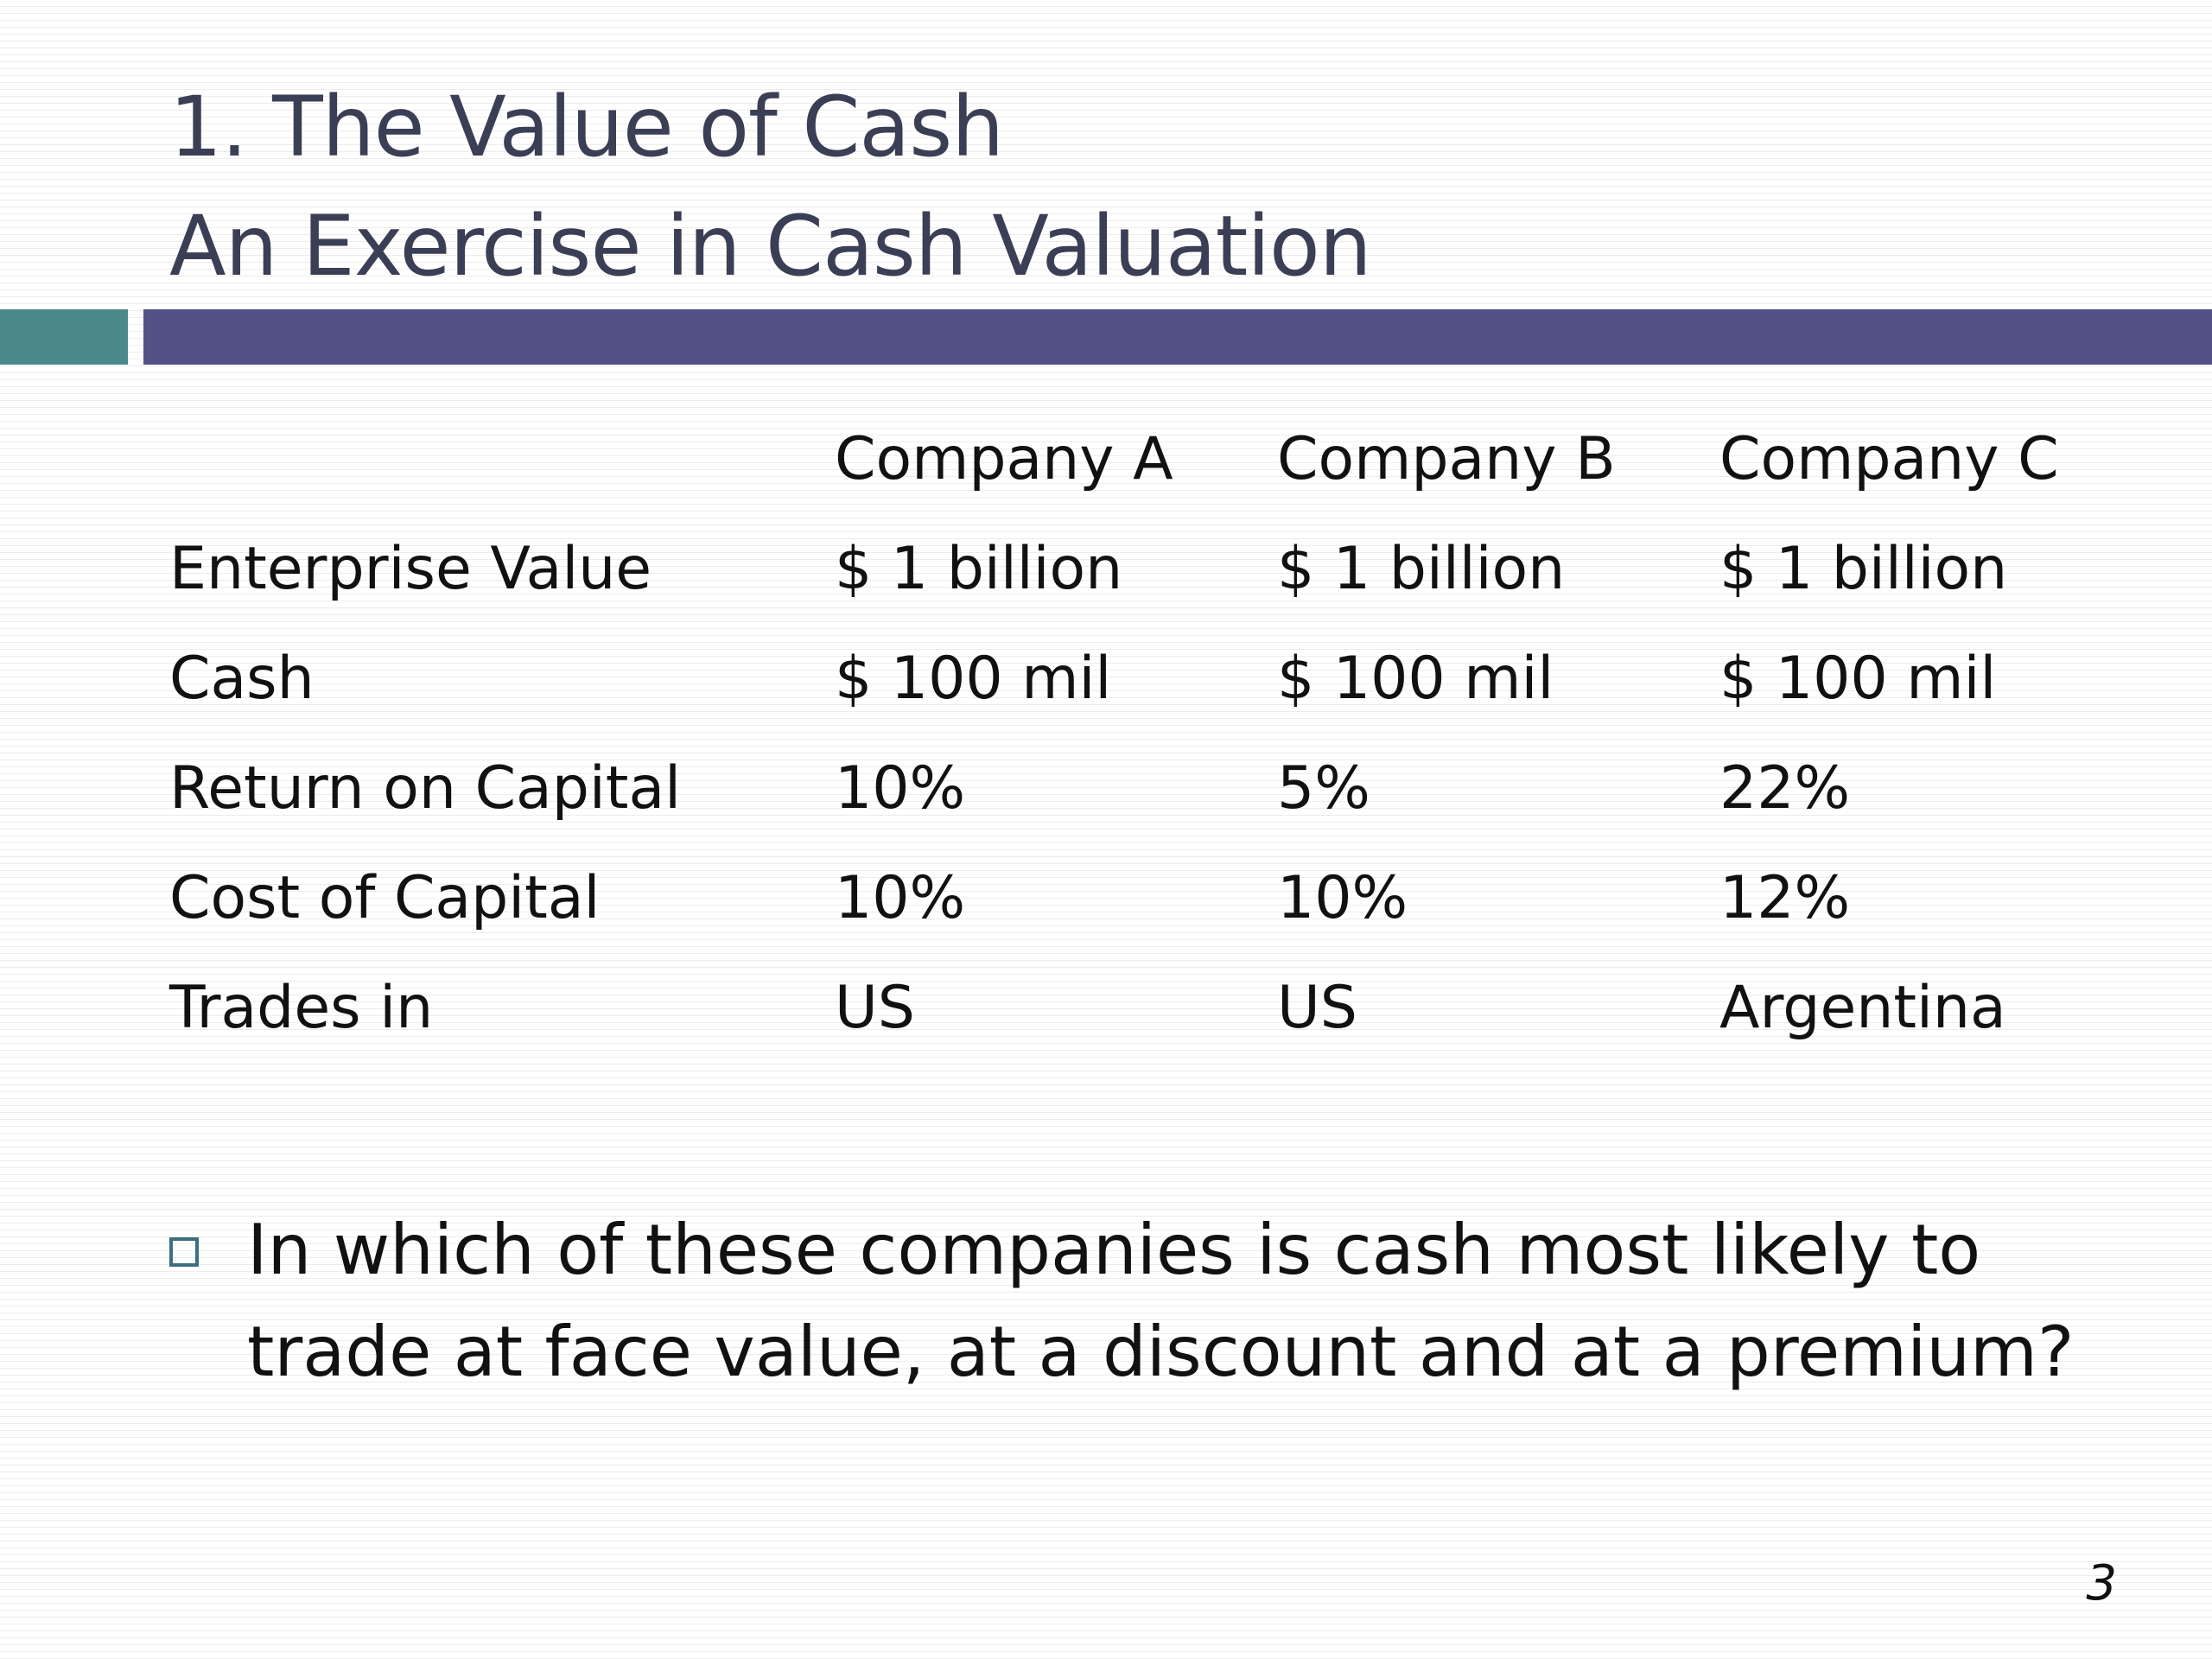 The width and height of the screenshot is (2212, 1659). I want to click on table-header-empty, so click(502, 459).